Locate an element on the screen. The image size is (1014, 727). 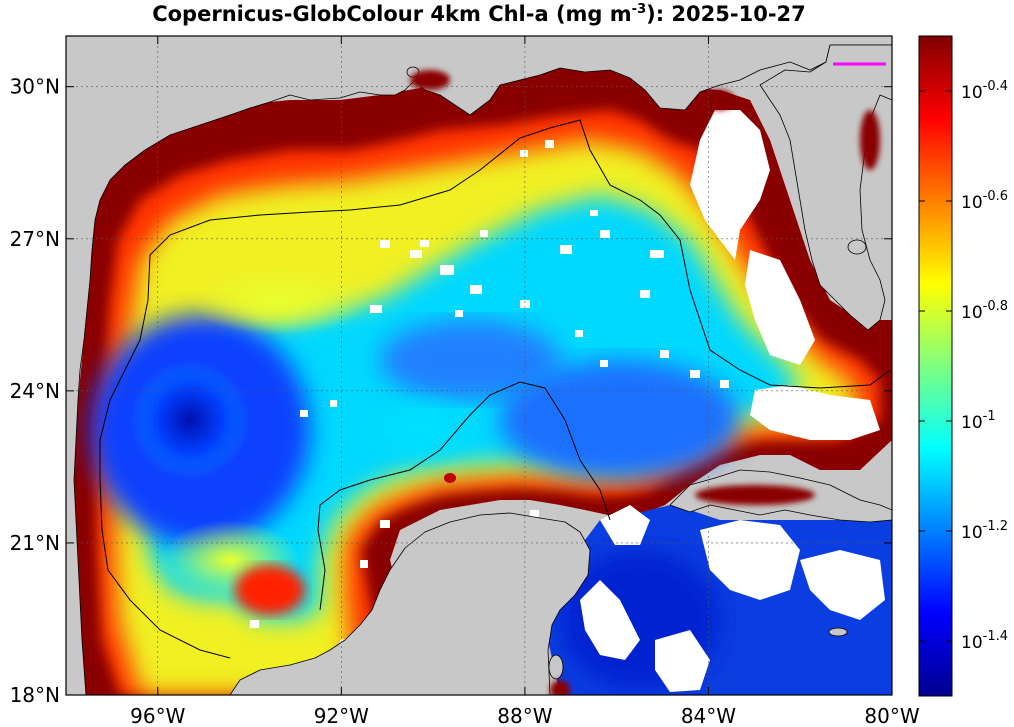
colorbar-tick-label: 10-0.4 is located at coordinates (984, 91).